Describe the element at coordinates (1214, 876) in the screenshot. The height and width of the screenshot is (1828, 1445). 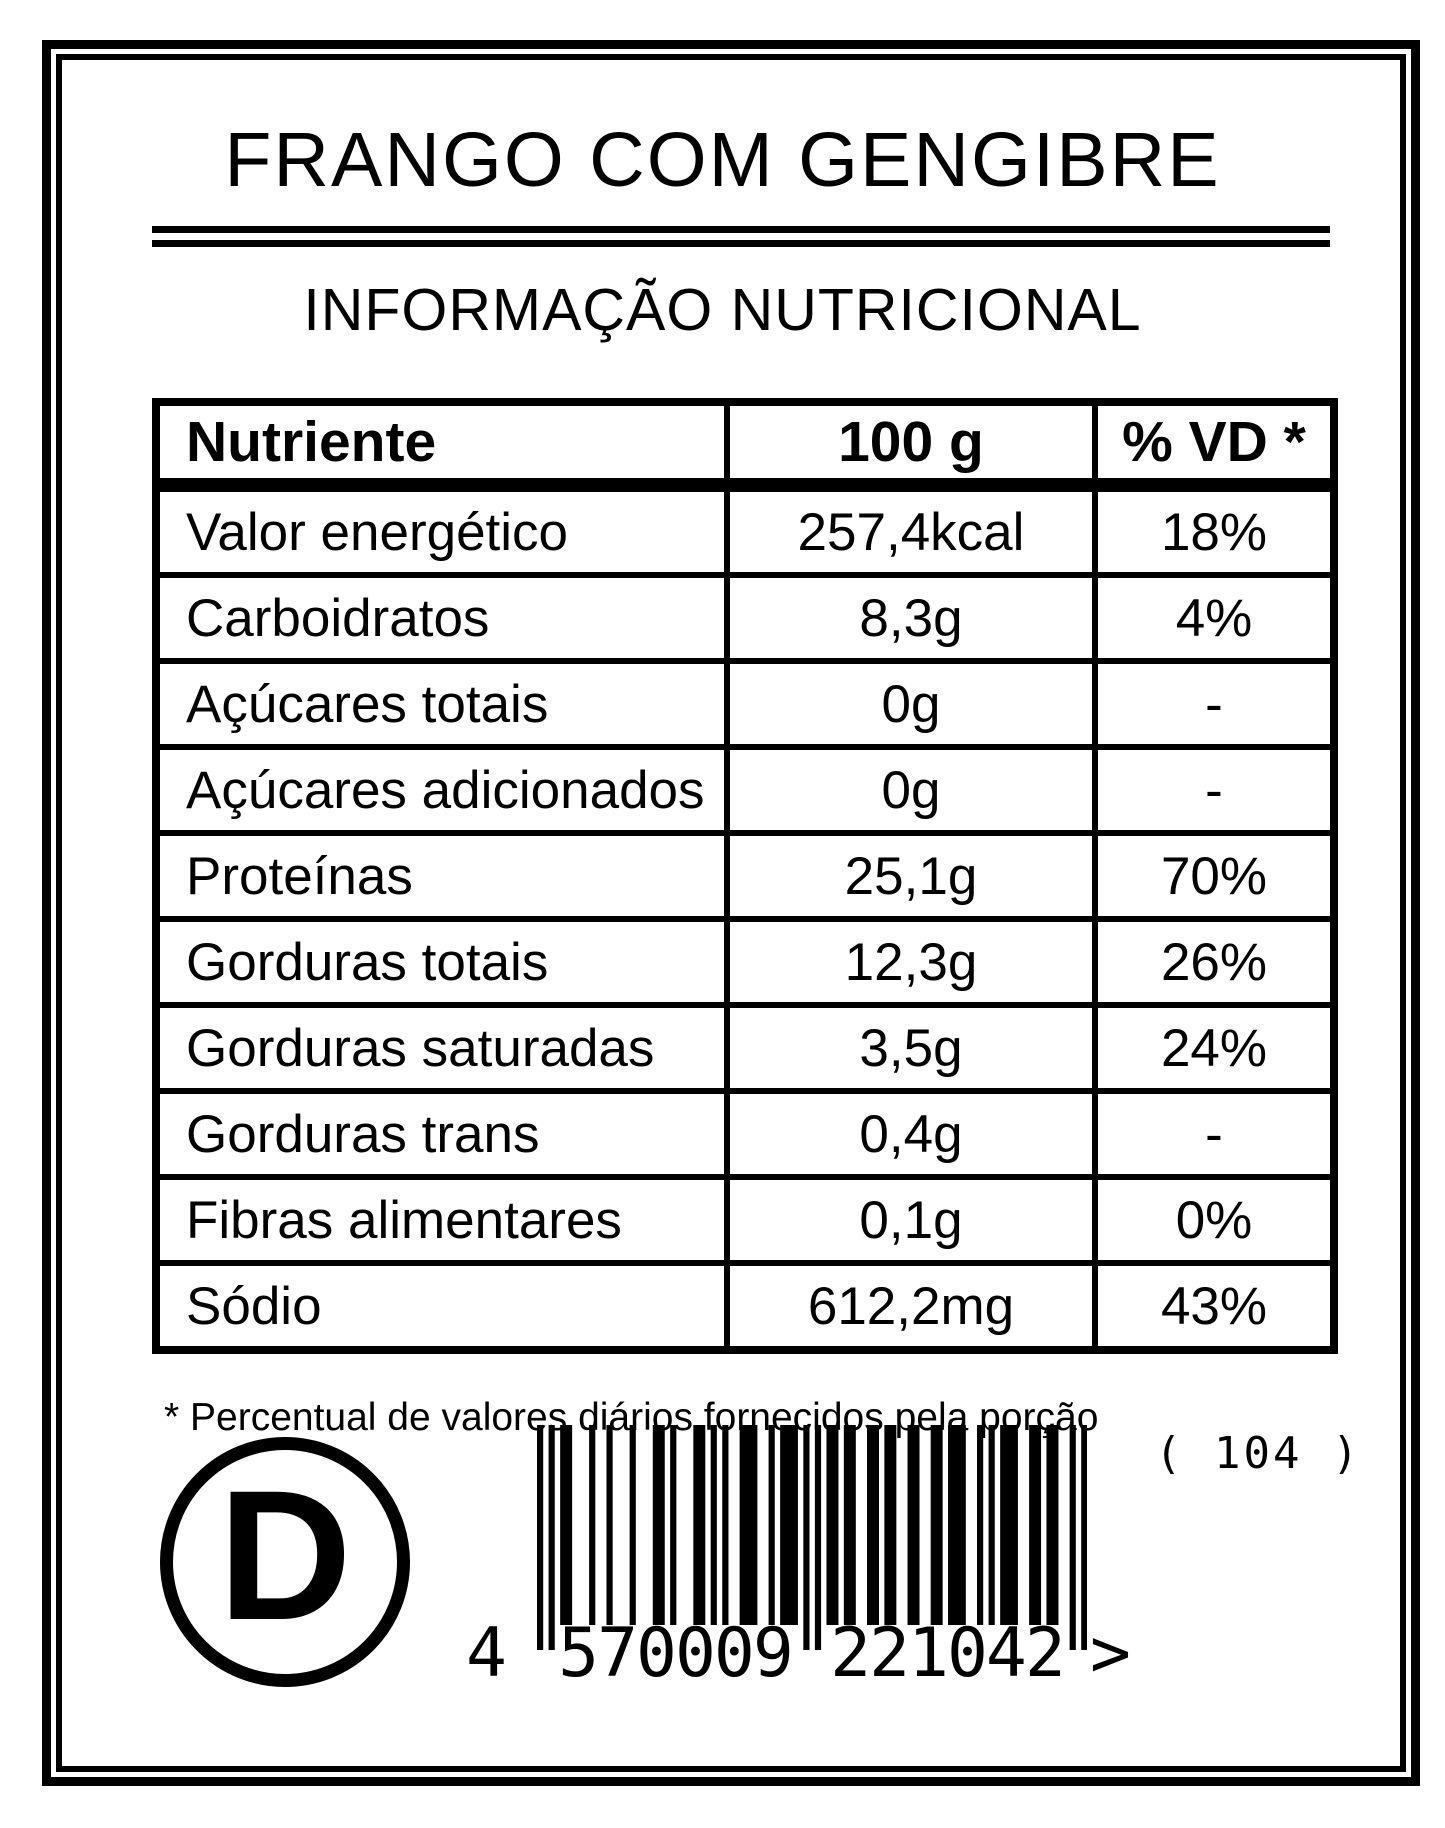
I see `cell-daily-value: 70%` at that location.